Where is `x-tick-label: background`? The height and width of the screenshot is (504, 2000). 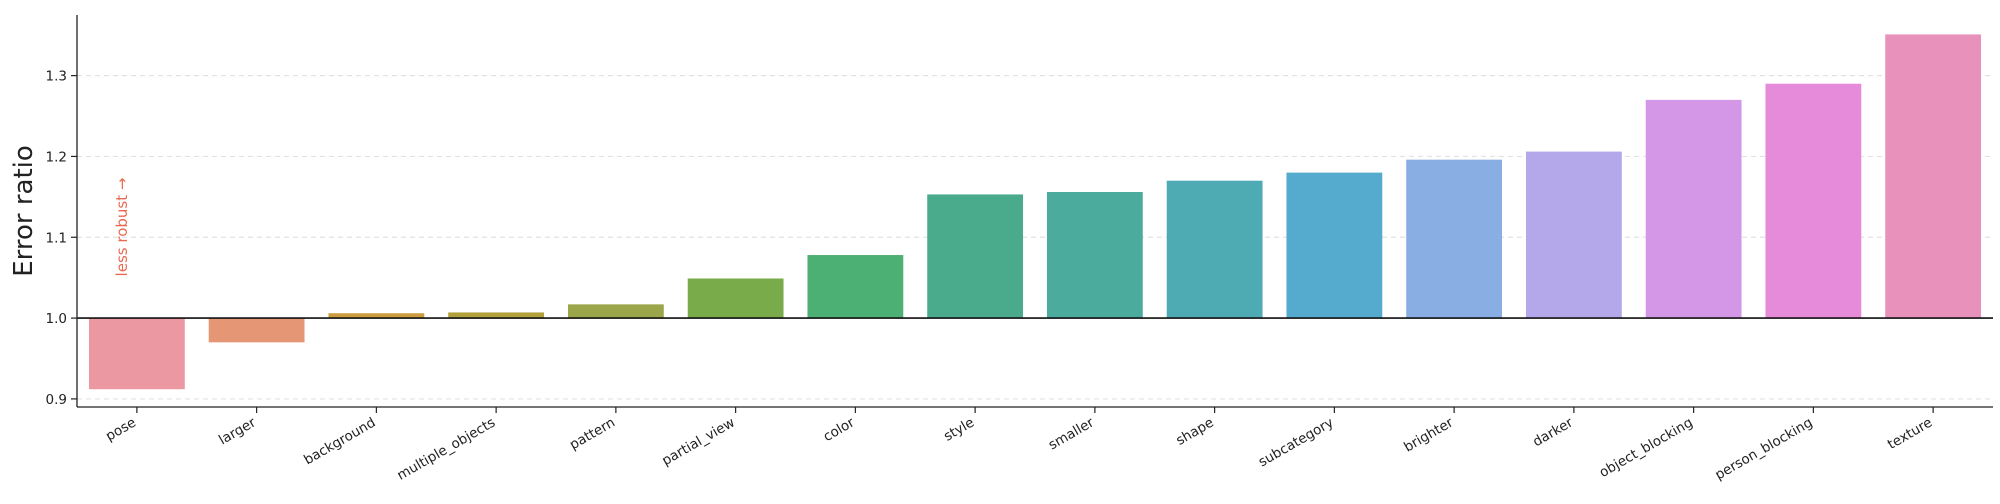
x-tick-label: background is located at coordinates (339, 442).